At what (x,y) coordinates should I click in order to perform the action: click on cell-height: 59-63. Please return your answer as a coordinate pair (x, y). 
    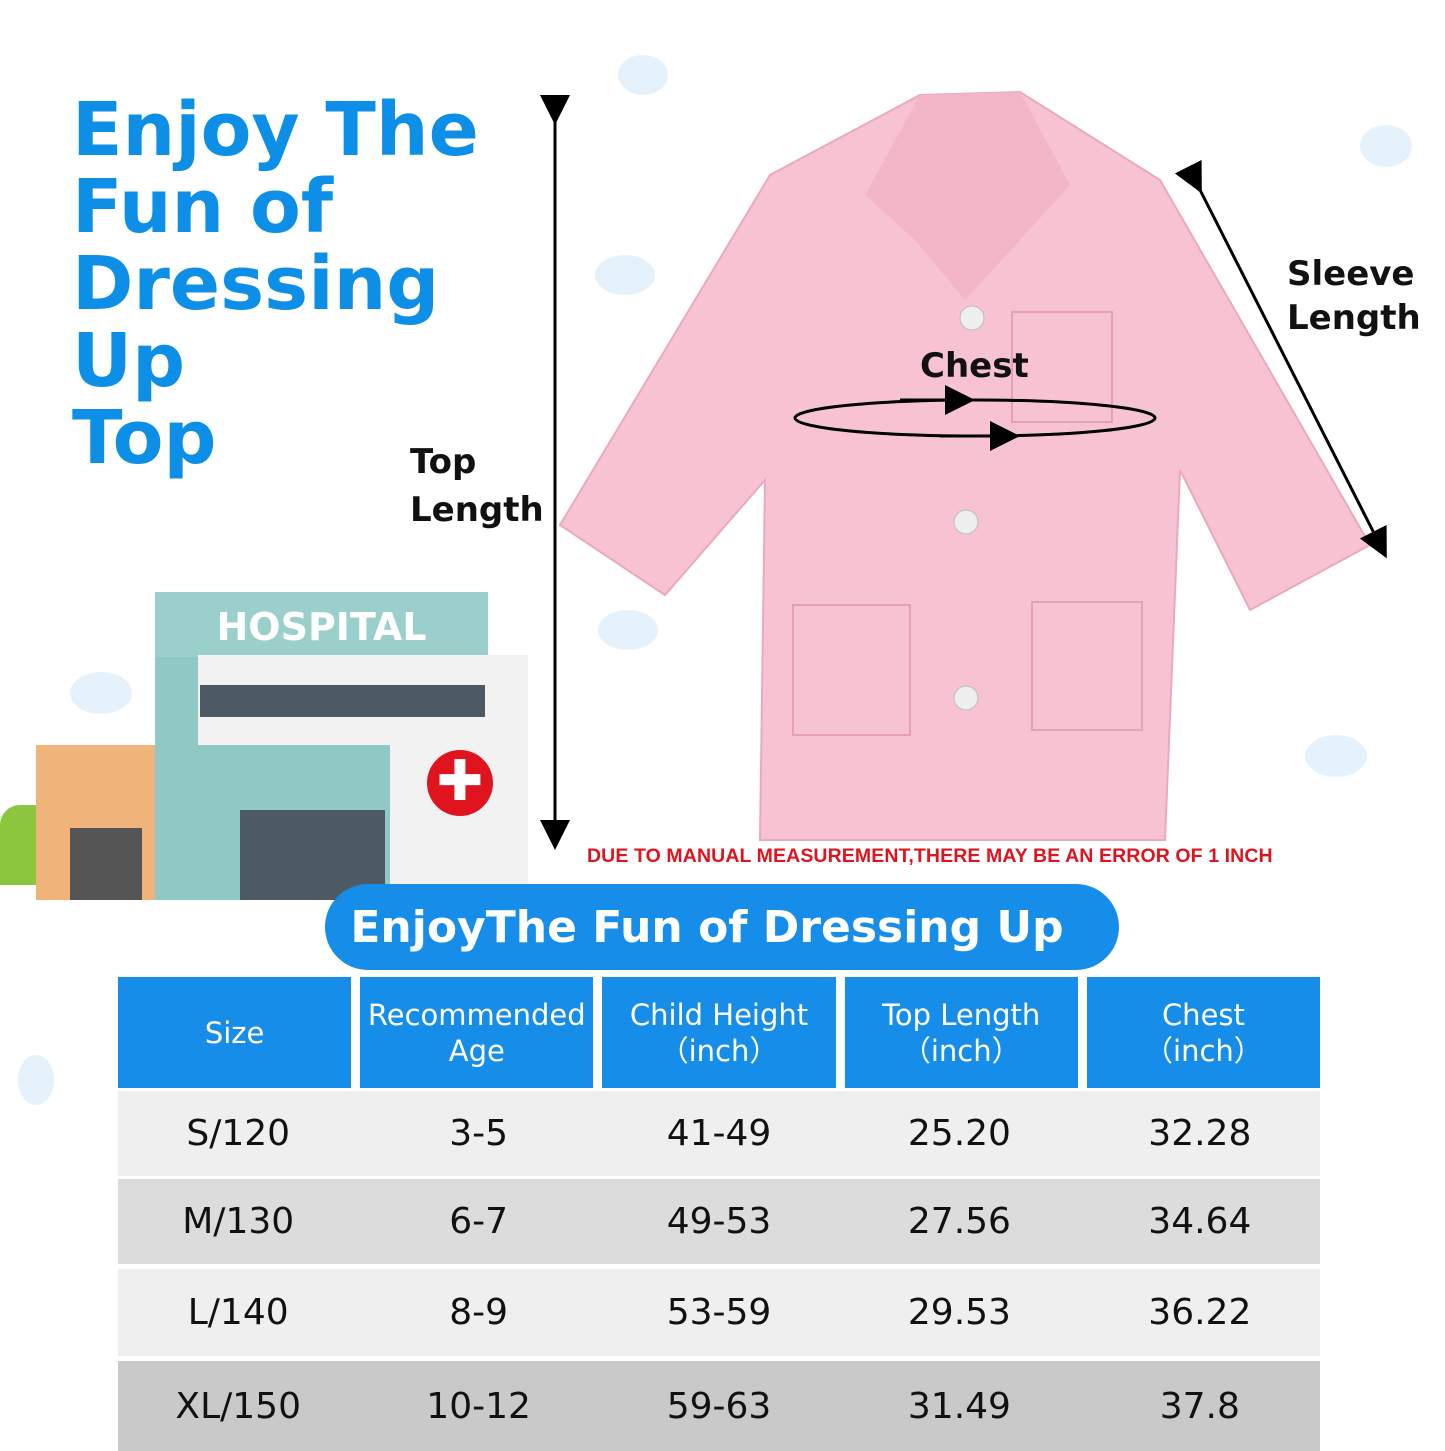
    Looking at the image, I should click on (719, 1406).